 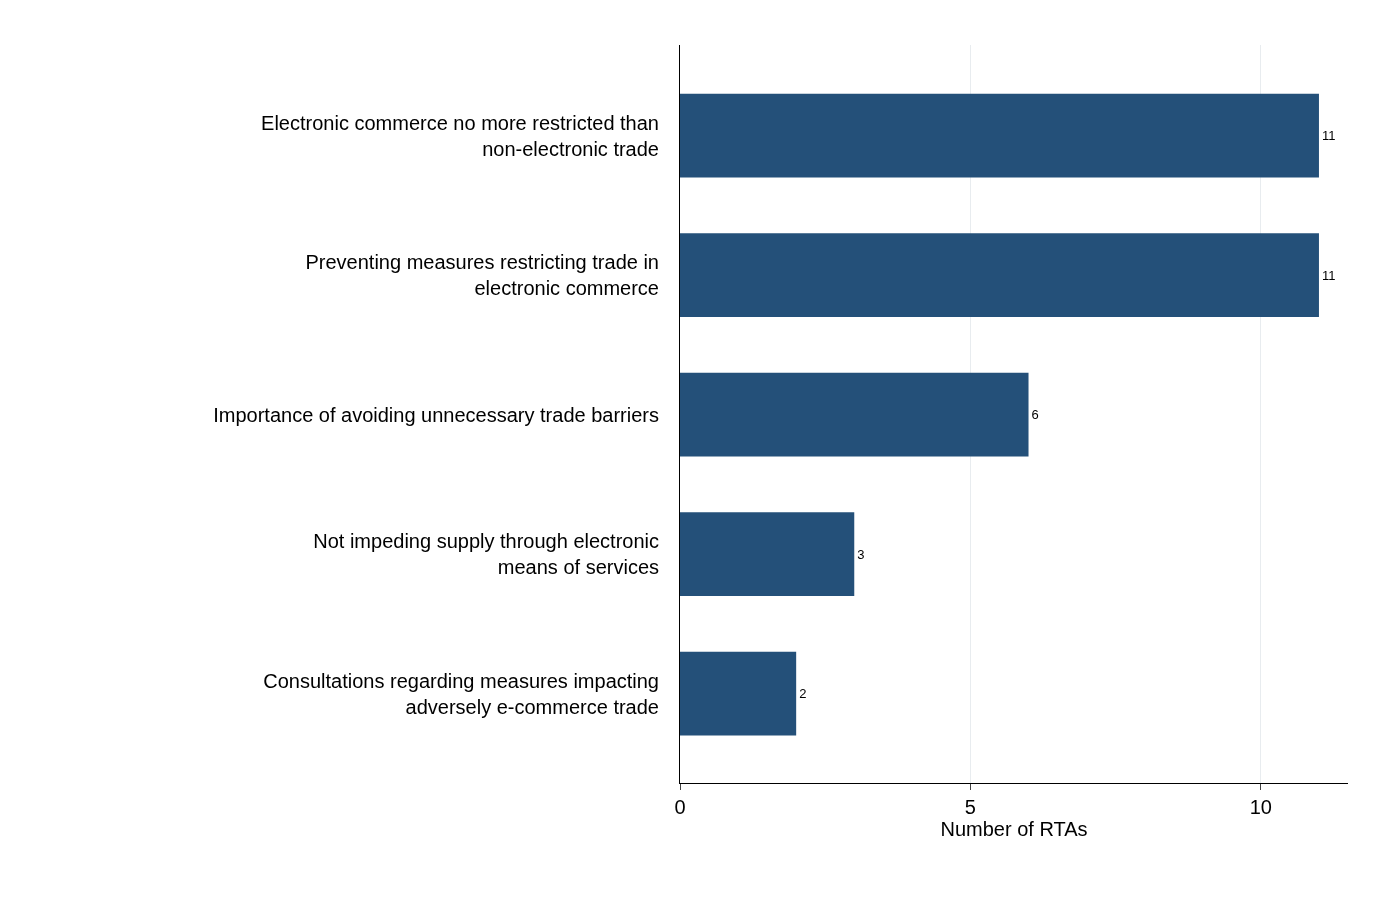 What do you see at coordinates (1035, 415) in the screenshot?
I see `data-label: 6` at bounding box center [1035, 415].